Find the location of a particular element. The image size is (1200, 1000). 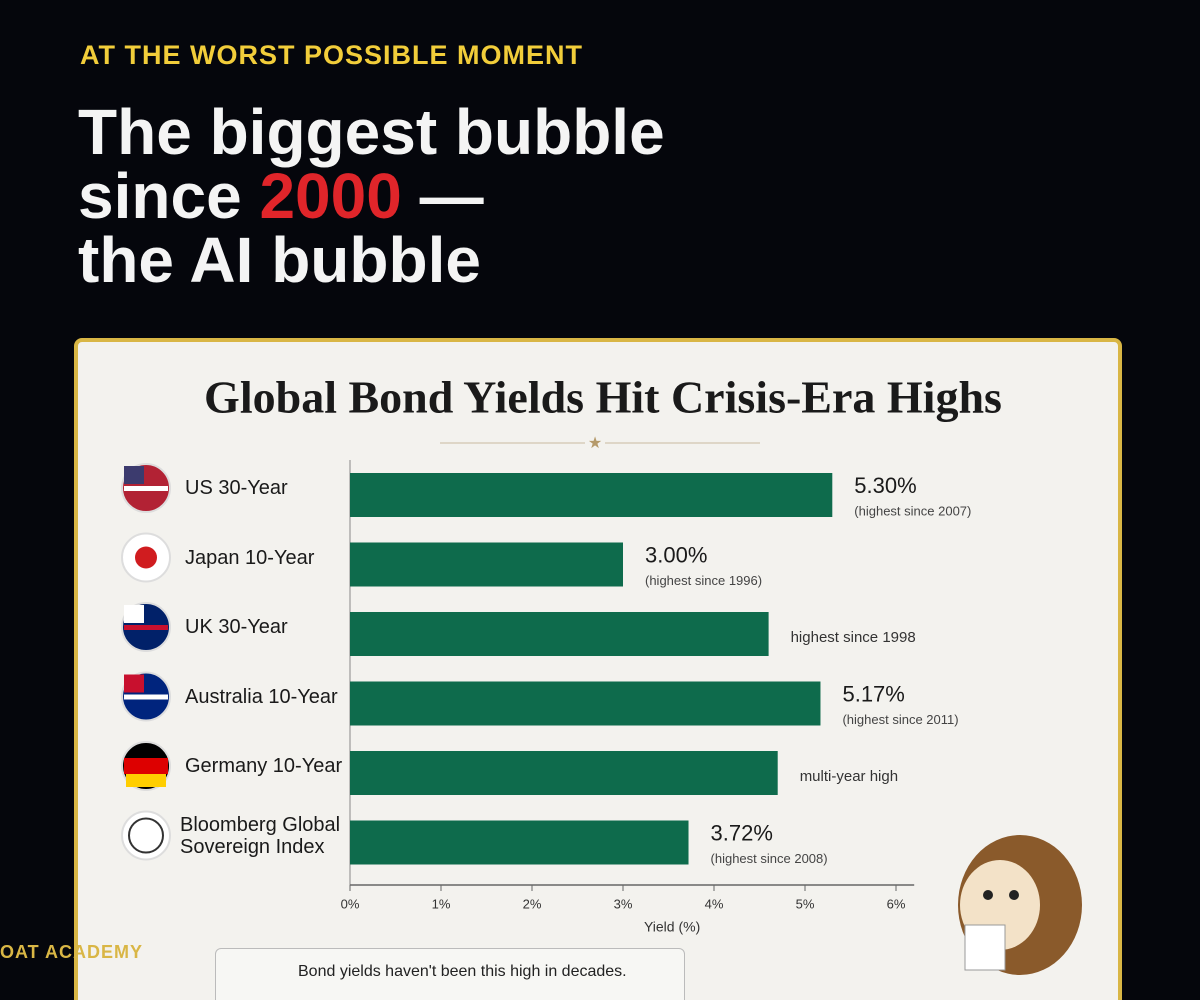

x-axis-label: Yield (%) is located at coordinates (672, 927).